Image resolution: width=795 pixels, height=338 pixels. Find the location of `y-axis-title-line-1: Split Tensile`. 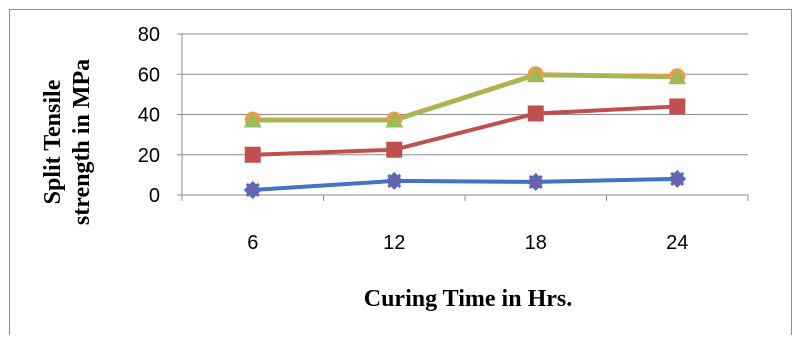

y-axis-title-line-1: Split Tensile is located at coordinates (53, 141).